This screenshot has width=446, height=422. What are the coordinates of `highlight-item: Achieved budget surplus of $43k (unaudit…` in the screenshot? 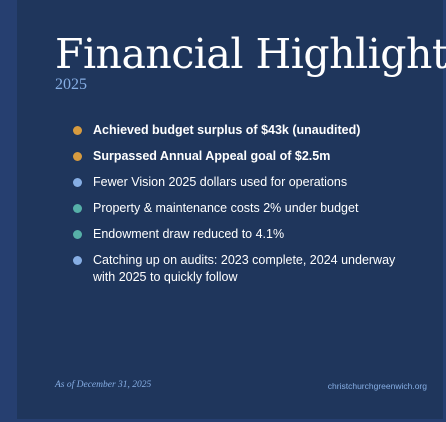 It's located at (238, 130).